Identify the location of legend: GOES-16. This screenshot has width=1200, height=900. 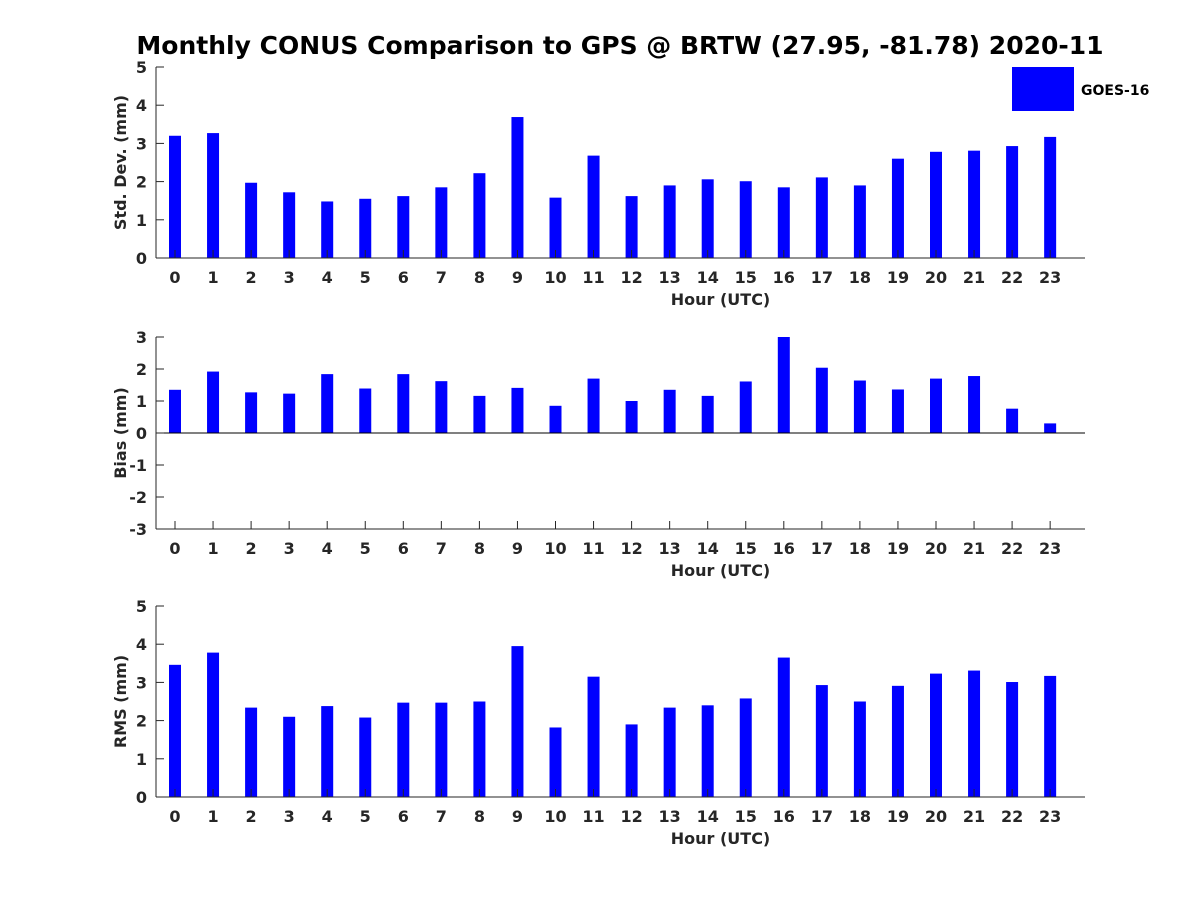
(1080, 89).